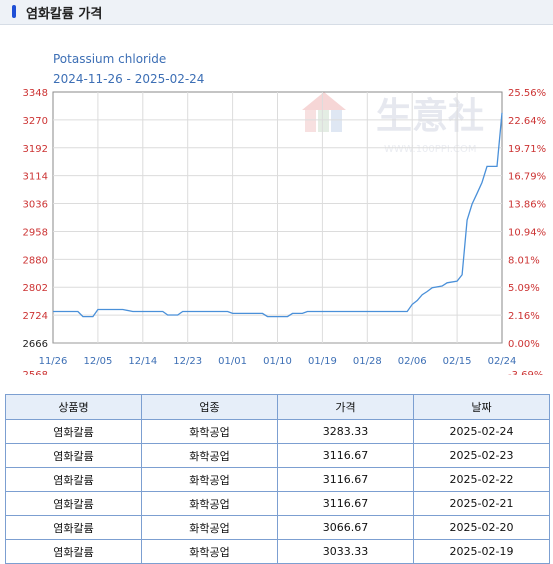 Image resolution: width=553 pixels, height=564 pixels. I want to click on table-cell: 2025-02-19, so click(481, 551).